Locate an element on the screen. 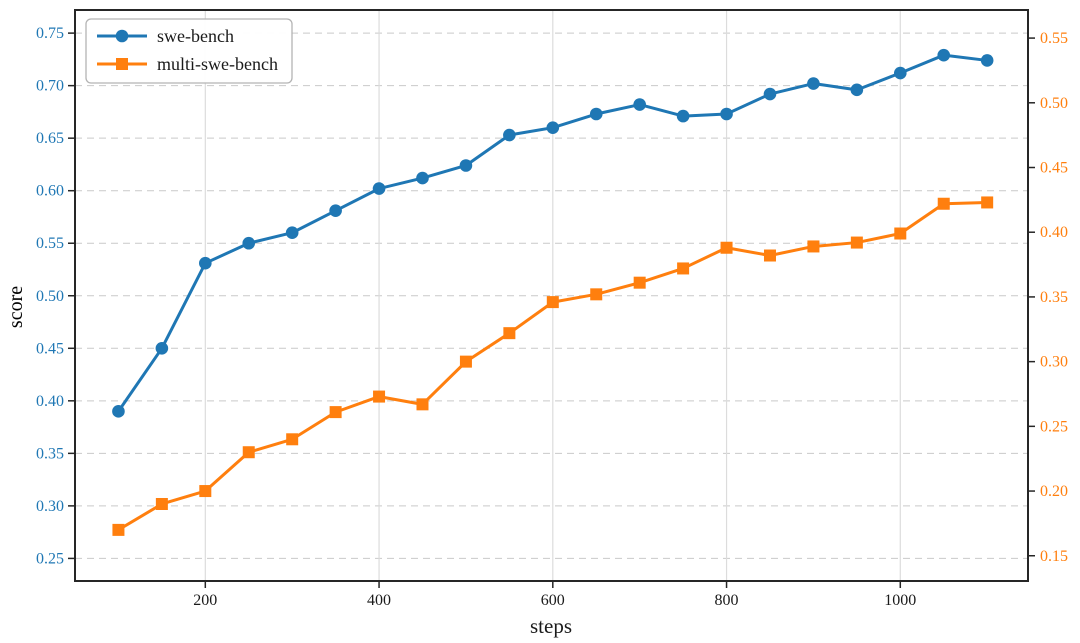  left-axis-tick-label: 0.25 is located at coordinates (50, 558).